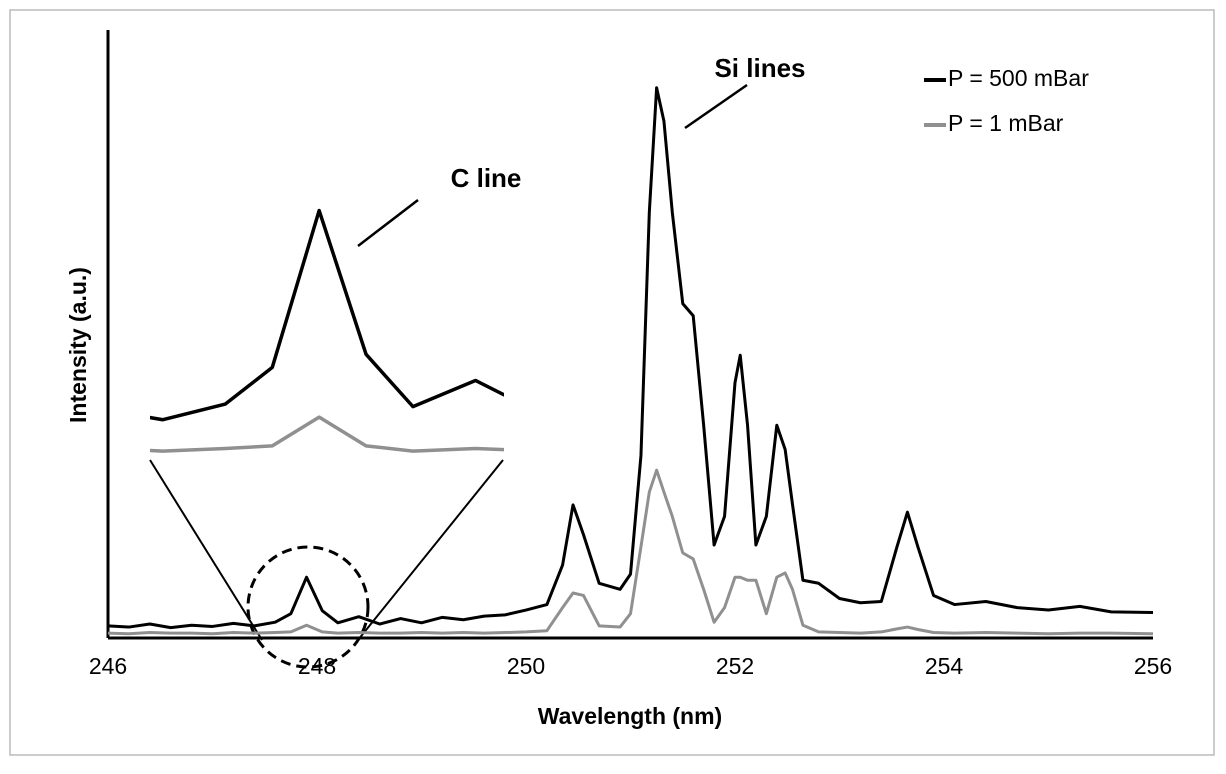  I want to click on x-tick-label: 252, so click(735, 666).